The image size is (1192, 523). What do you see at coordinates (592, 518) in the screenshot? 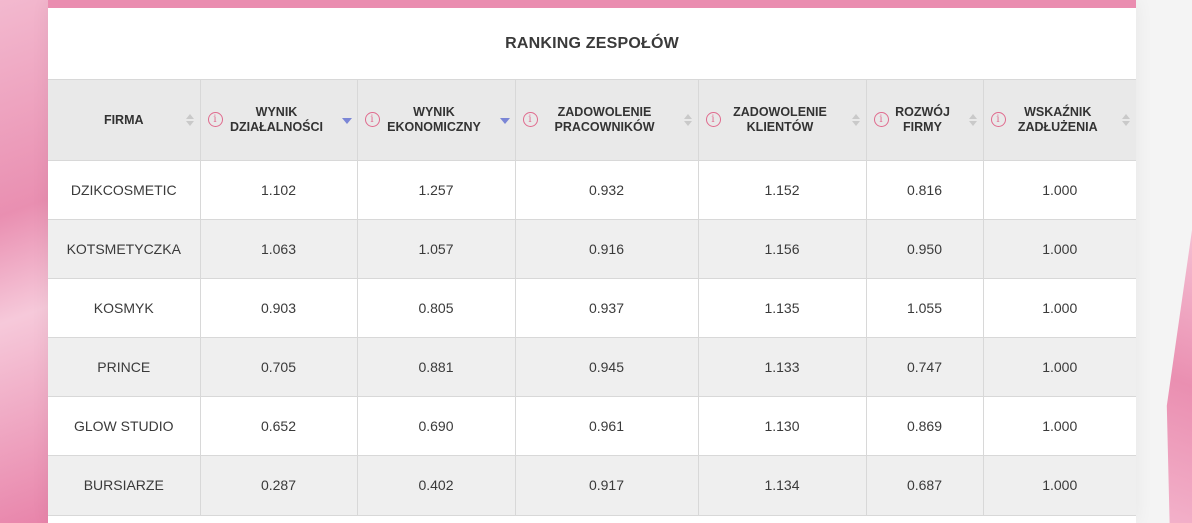
I see `table-bottom-border` at bounding box center [592, 518].